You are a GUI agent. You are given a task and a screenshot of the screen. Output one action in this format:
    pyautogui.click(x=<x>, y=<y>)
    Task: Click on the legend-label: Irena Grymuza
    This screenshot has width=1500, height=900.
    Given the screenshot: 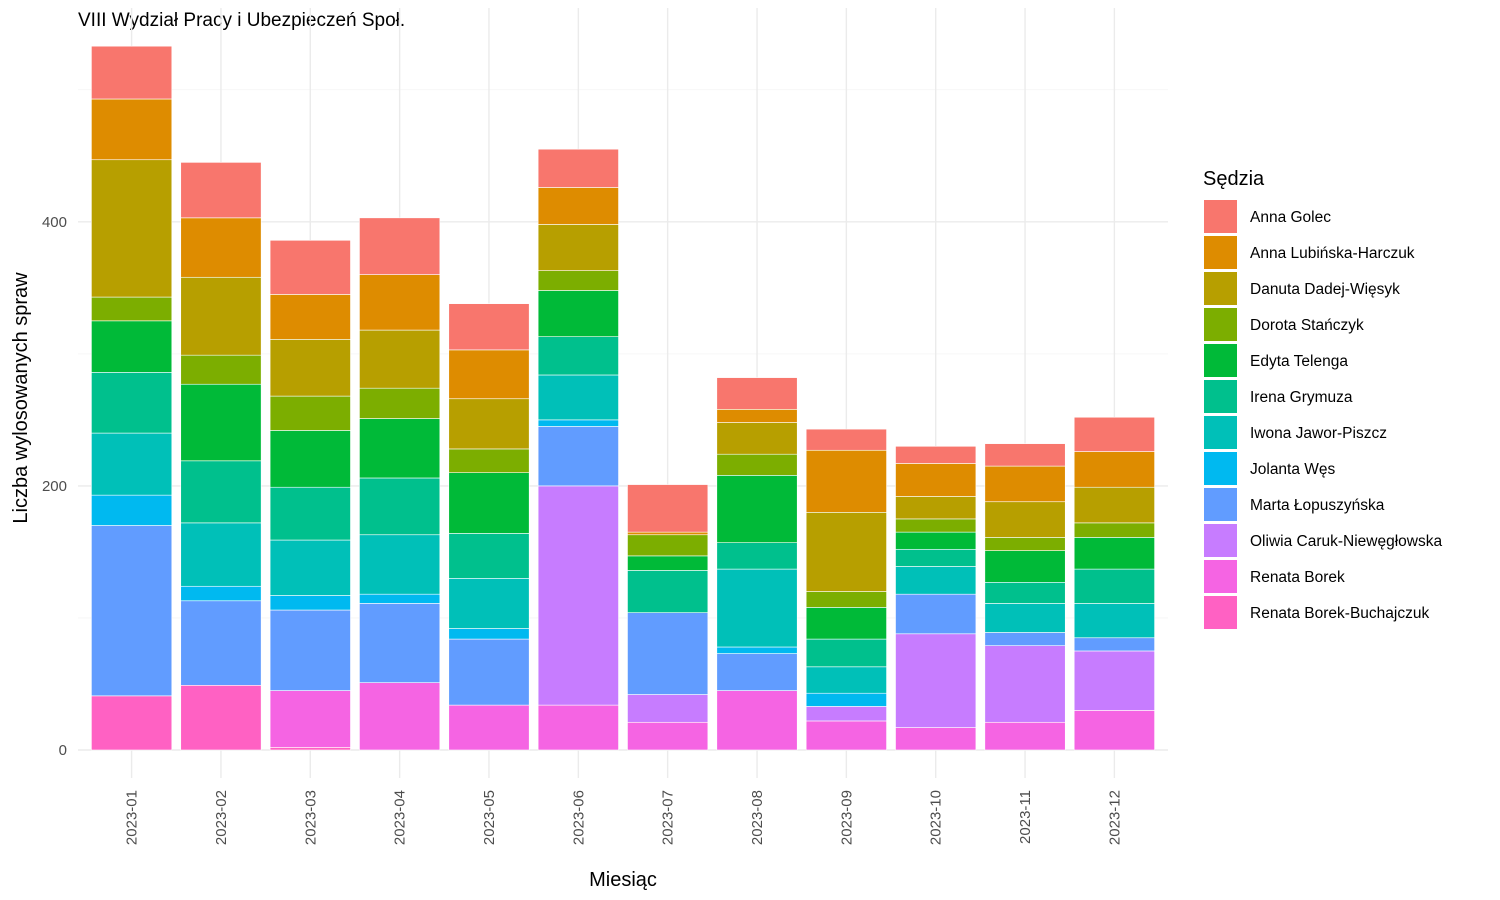 What is the action you would take?
    pyautogui.click(x=1301, y=397)
    